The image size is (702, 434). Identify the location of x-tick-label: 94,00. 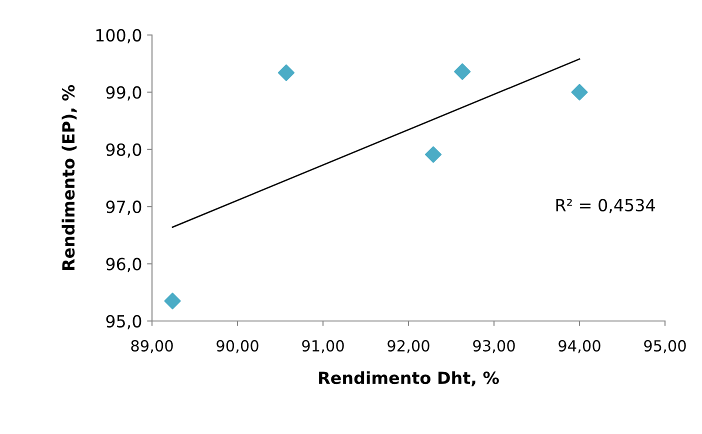
(579, 347).